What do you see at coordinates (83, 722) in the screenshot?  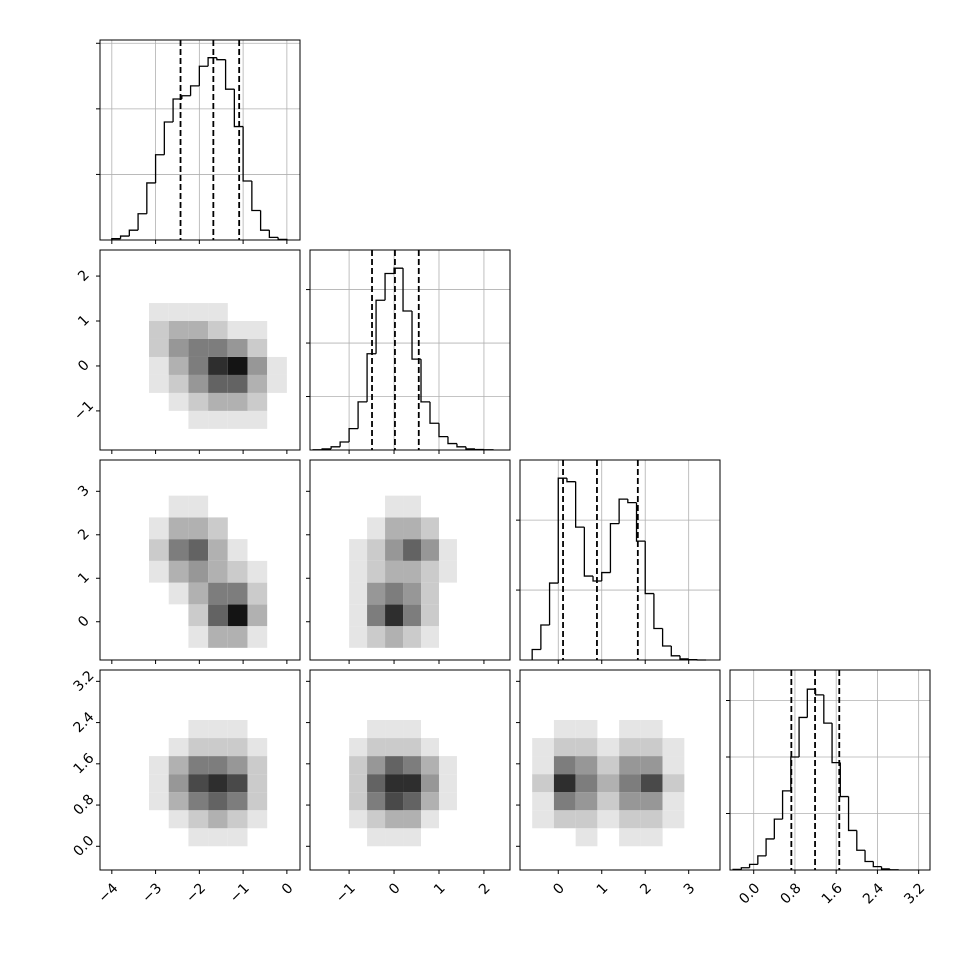 I see `y-tick-label: 2.4` at bounding box center [83, 722].